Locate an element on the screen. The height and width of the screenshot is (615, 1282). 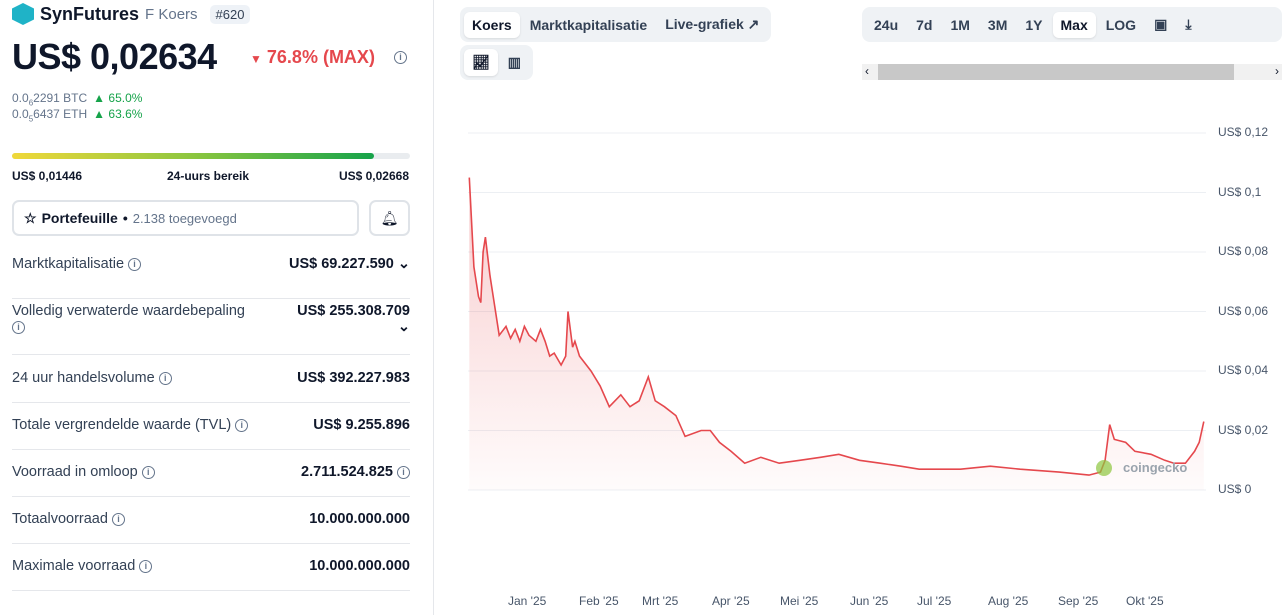
eth-change: ▲ 63.6% is located at coordinates (118, 114).